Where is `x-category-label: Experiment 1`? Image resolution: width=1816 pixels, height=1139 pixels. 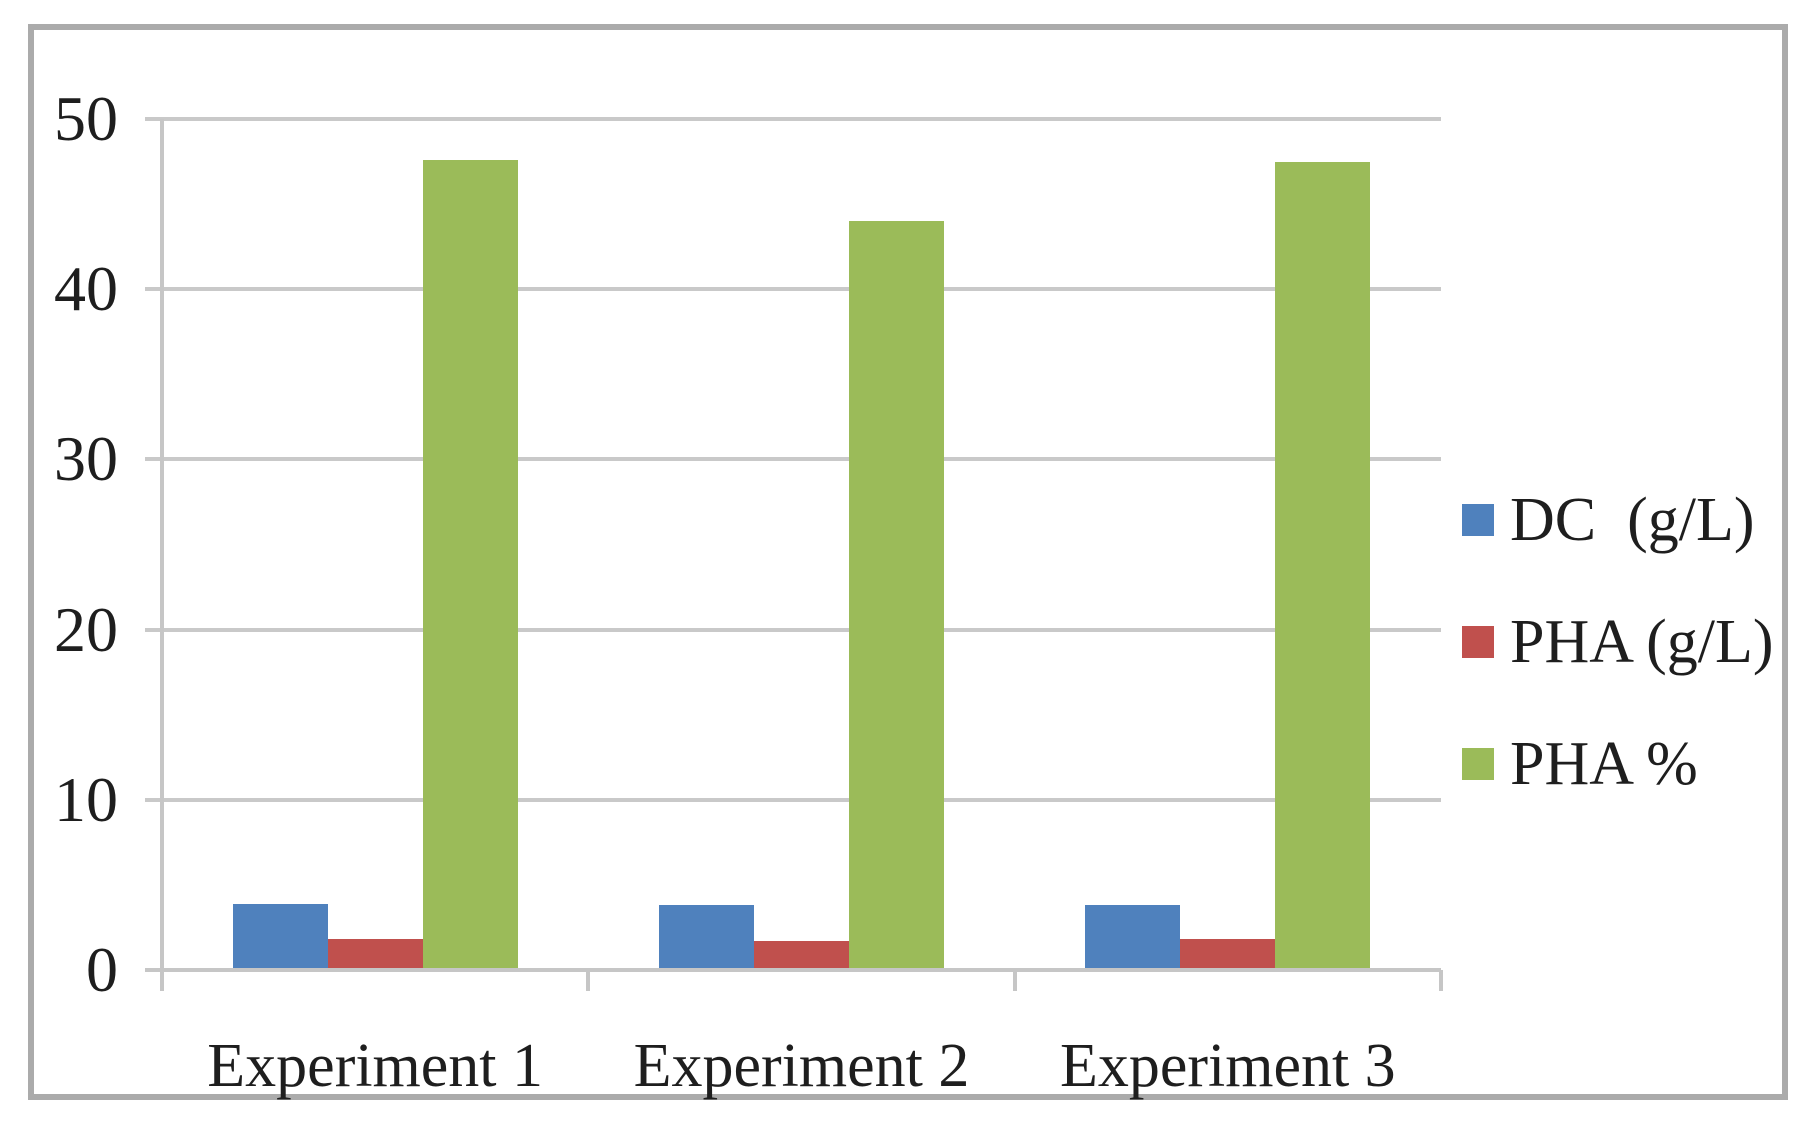
x-category-label: Experiment 1 is located at coordinates (375, 1066).